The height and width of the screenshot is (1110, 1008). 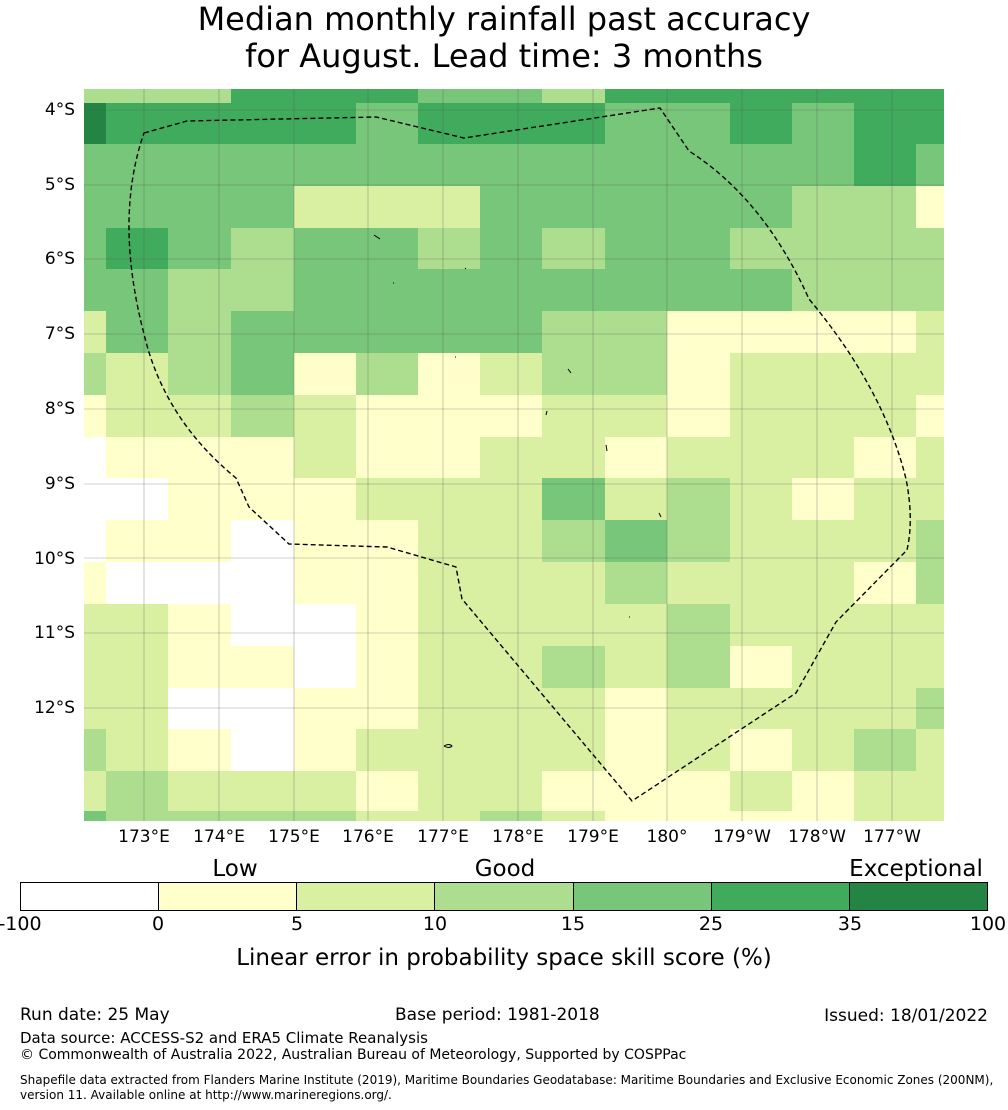 What do you see at coordinates (59, 185) in the screenshot?
I see `lat-label-5s: 5°S` at bounding box center [59, 185].